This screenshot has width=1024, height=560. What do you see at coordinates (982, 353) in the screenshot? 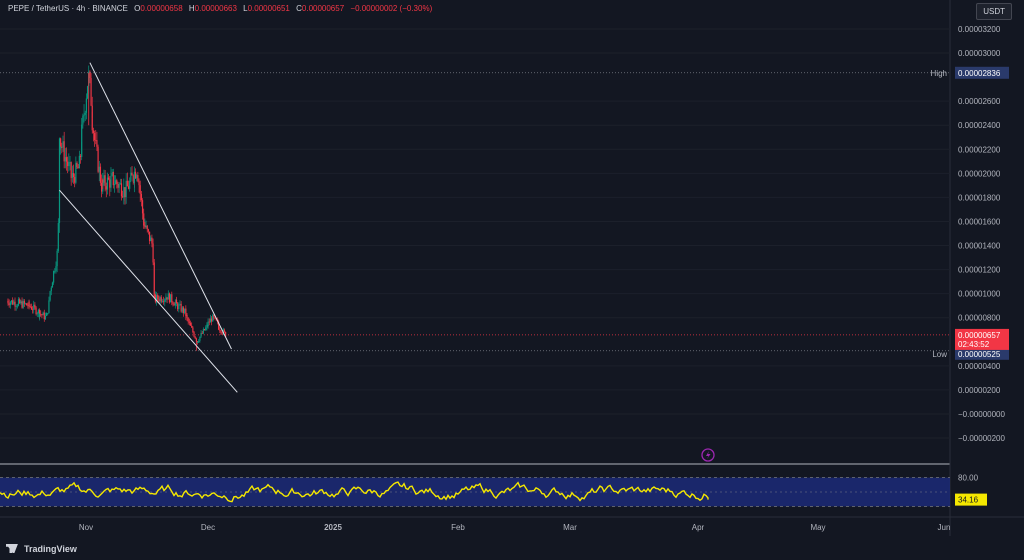
I see `low-badge` at bounding box center [982, 353].